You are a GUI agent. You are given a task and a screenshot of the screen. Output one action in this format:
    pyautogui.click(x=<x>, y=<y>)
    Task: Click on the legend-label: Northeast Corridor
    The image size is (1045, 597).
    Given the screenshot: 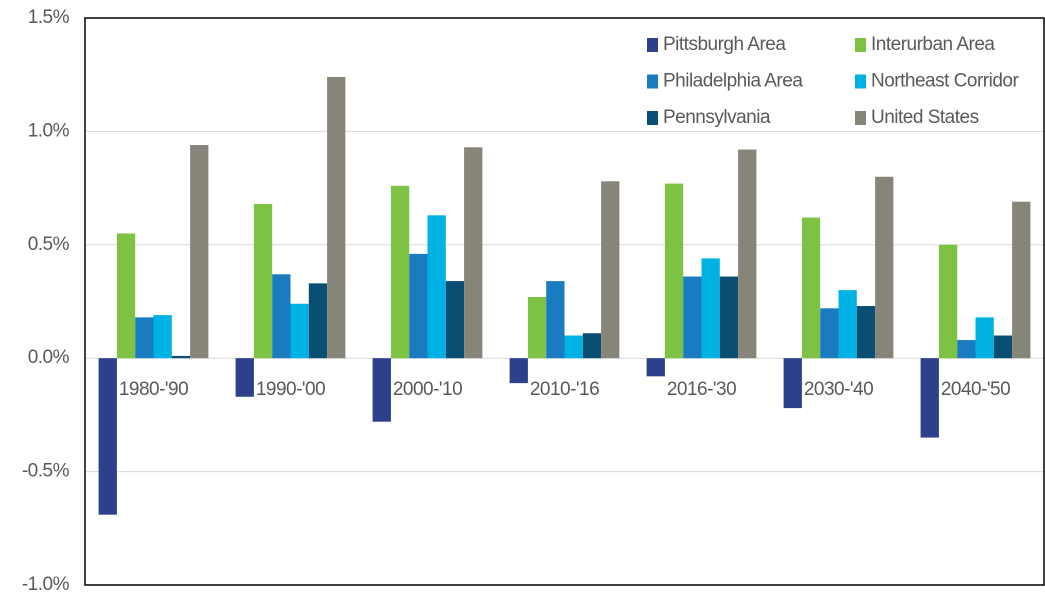 What is the action you would take?
    pyautogui.click(x=945, y=81)
    